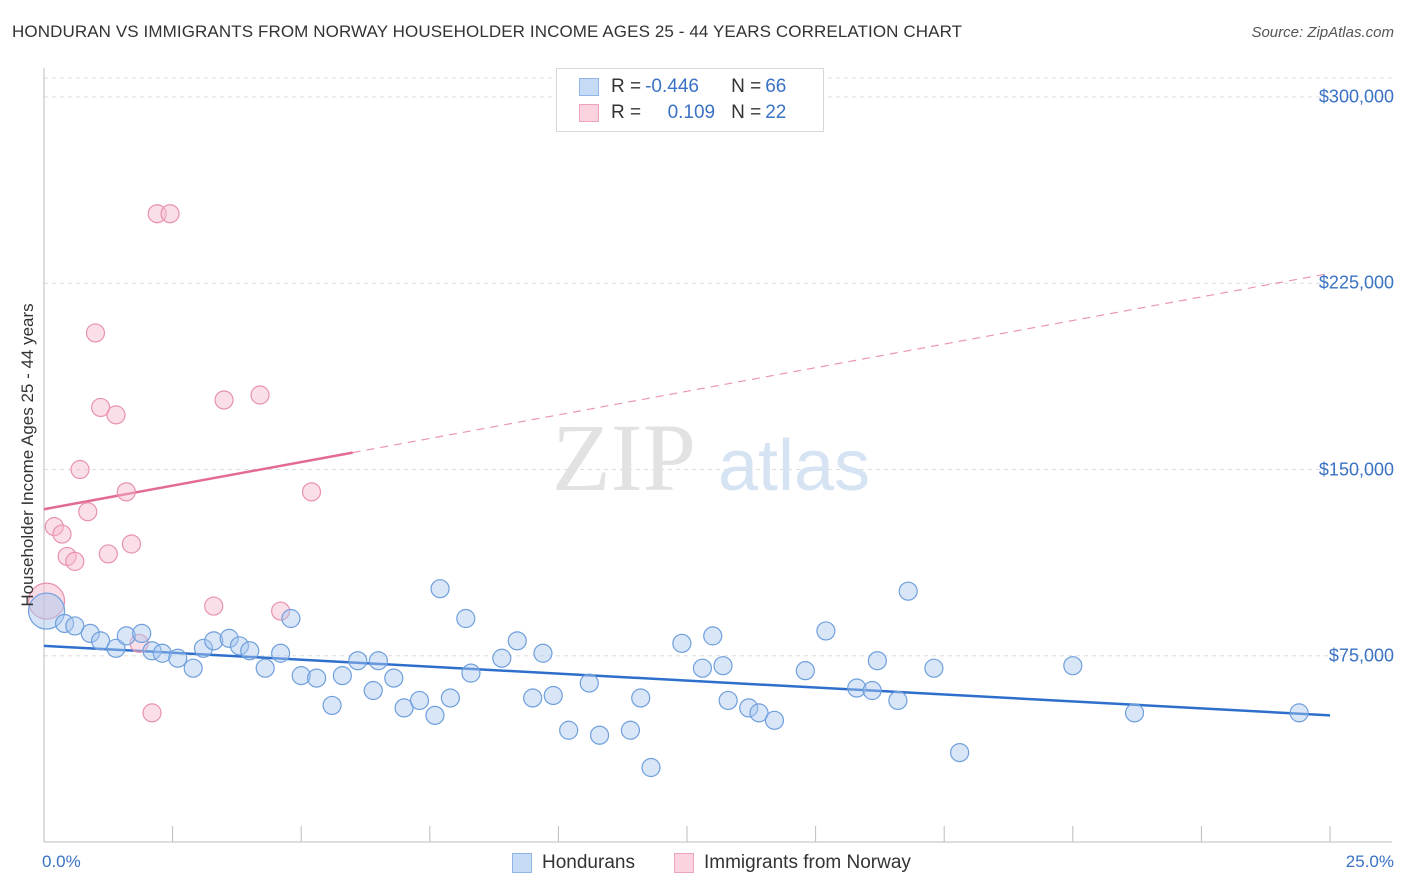  What do you see at coordinates (691, 112) in the screenshot?
I see `legend-r-value: 0.109` at bounding box center [691, 112].